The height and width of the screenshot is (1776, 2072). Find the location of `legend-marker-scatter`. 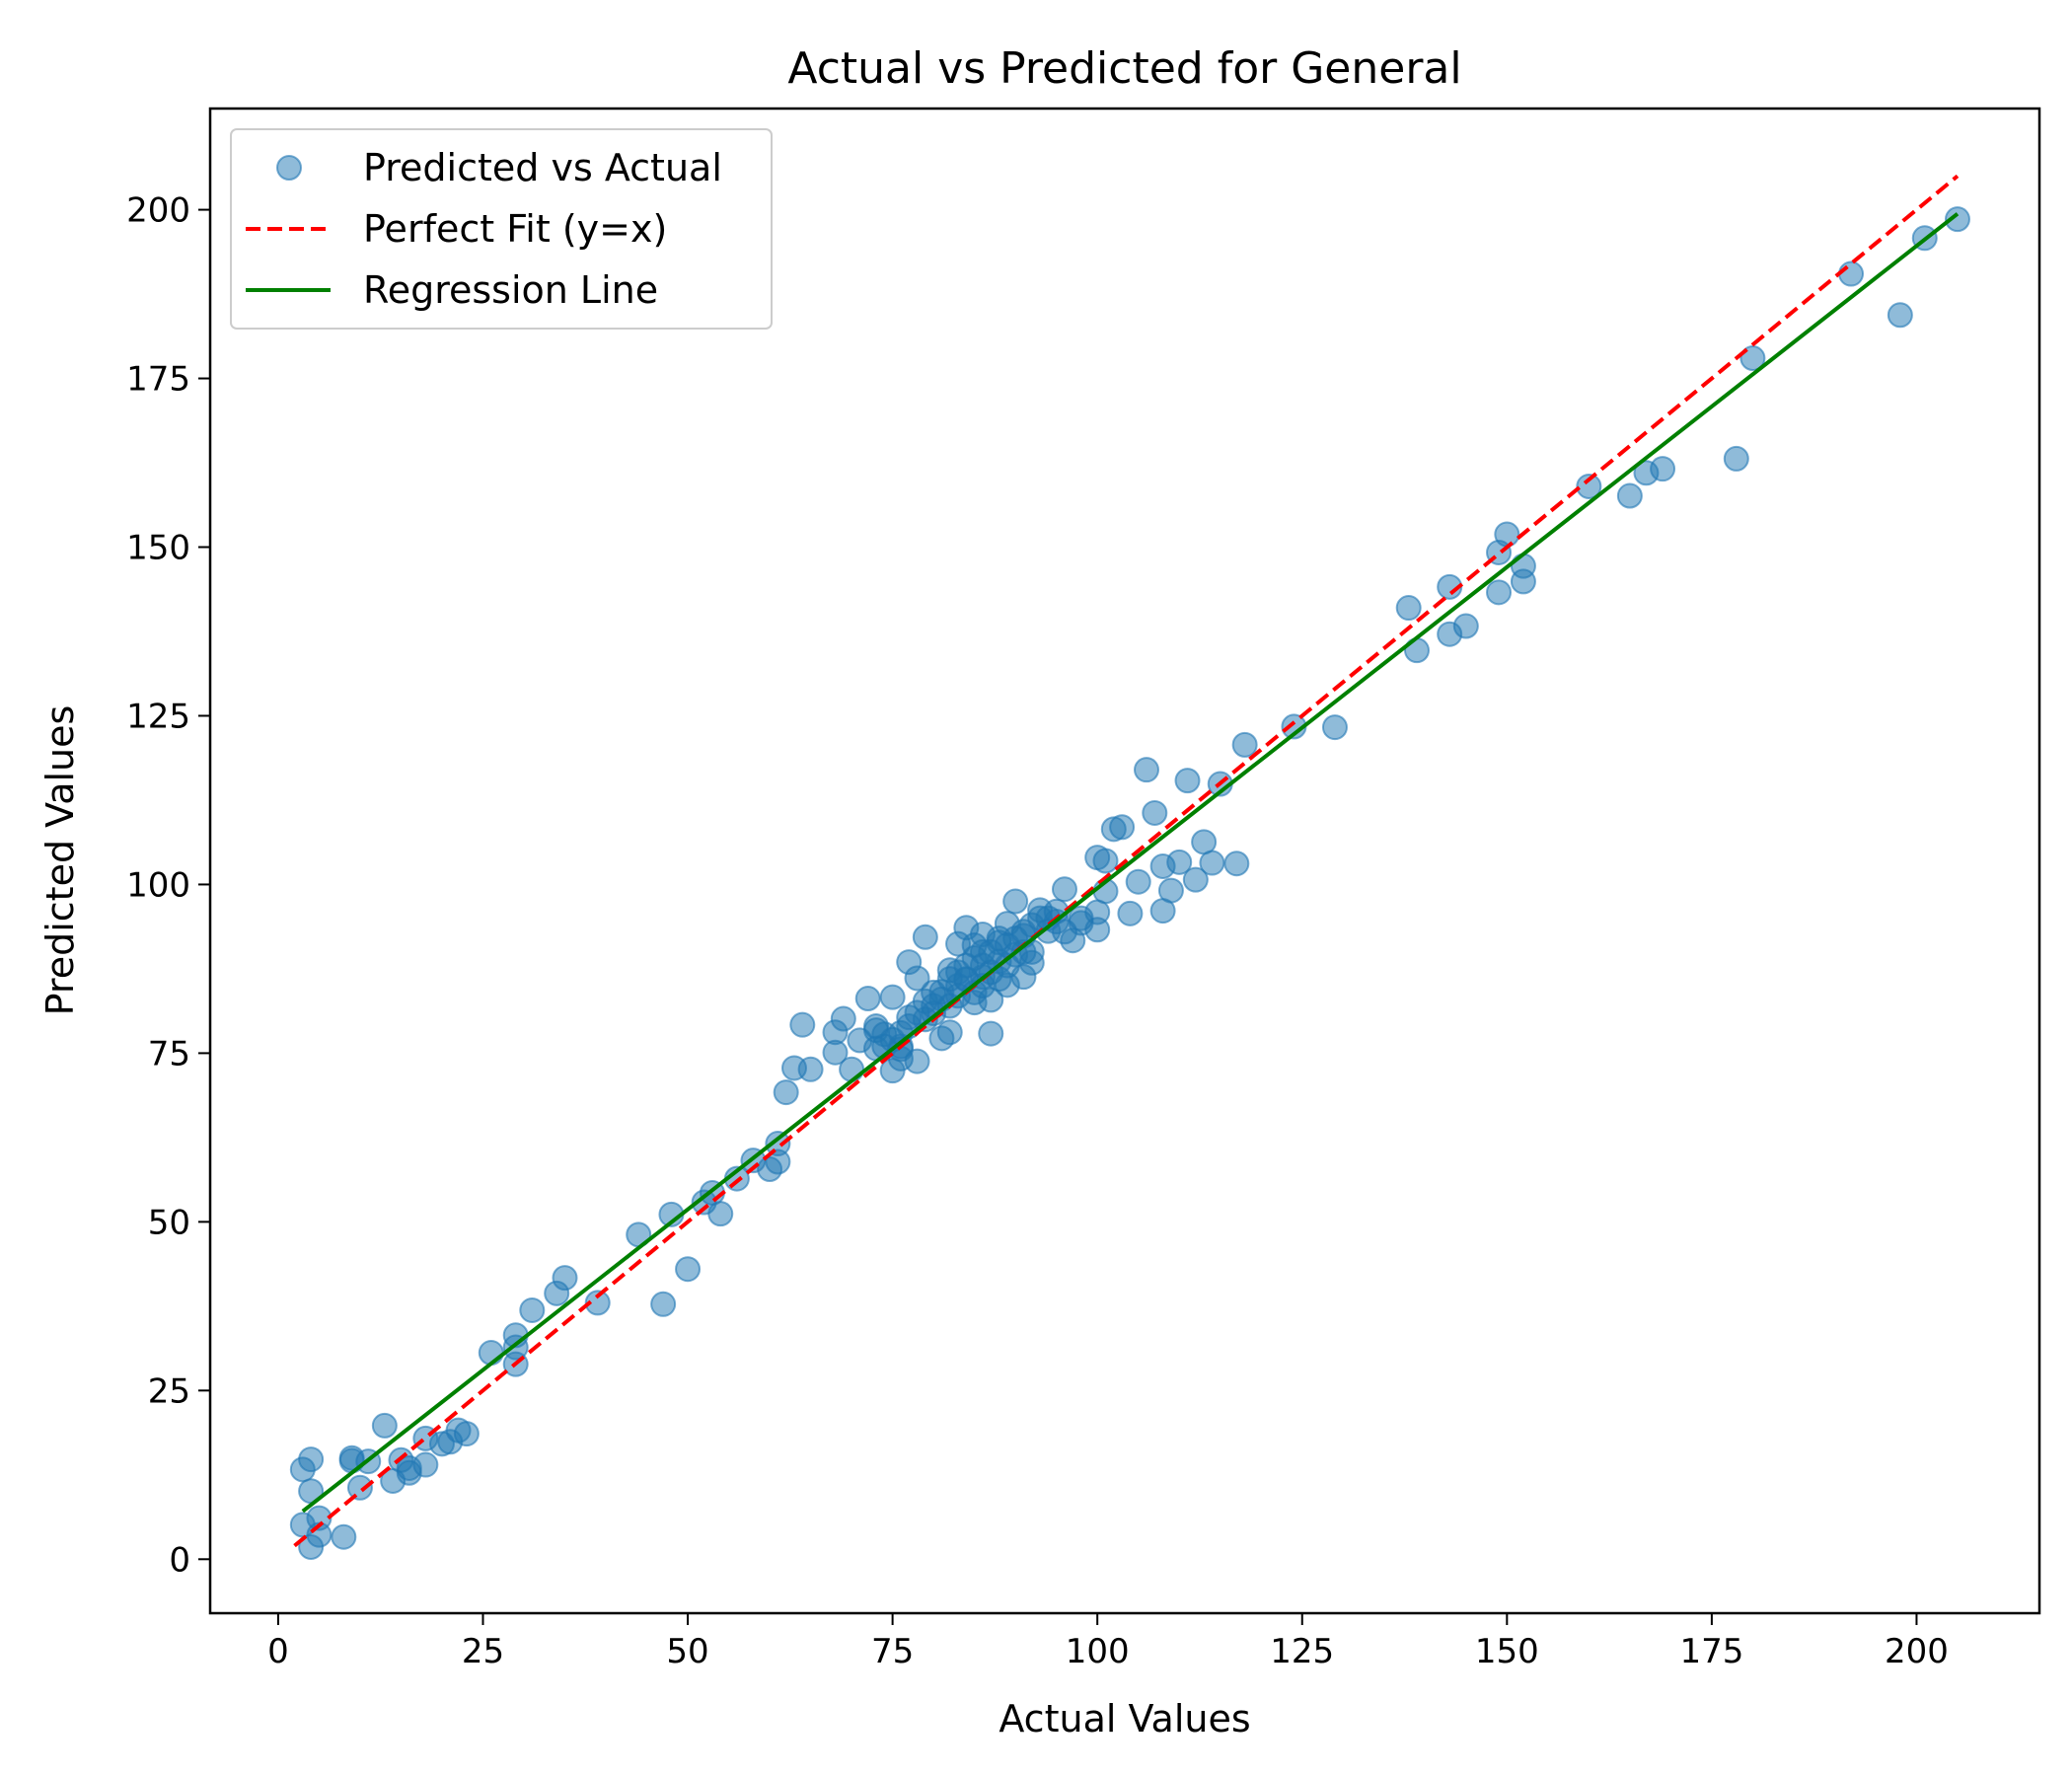

legend-marker-scatter is located at coordinates (289, 168).